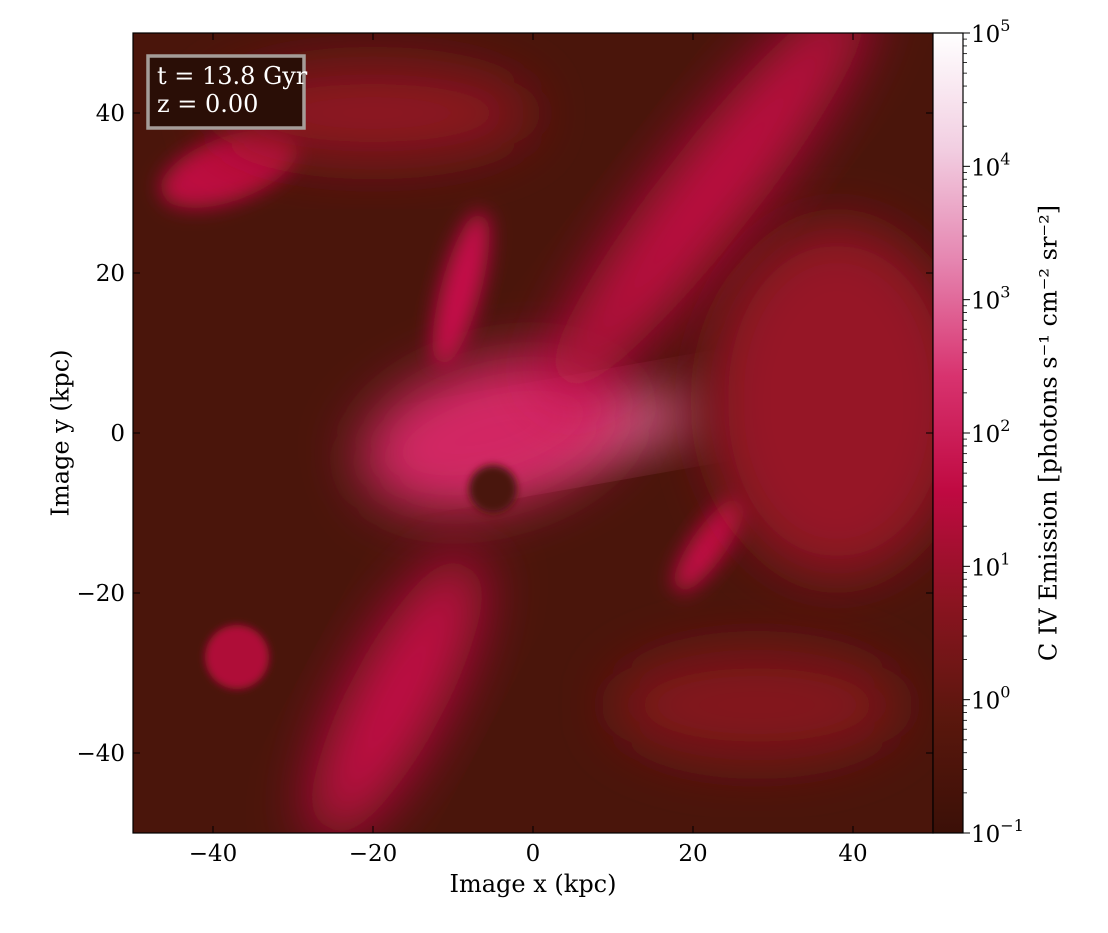 The width and height of the screenshot is (1108, 933). I want to click on emission-void-center, so click(493, 489).